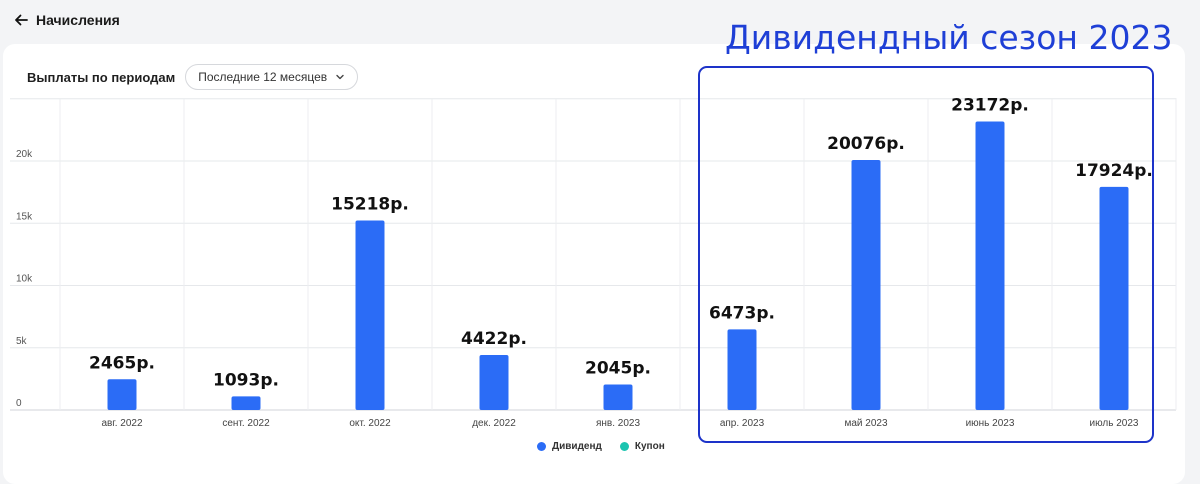 This screenshot has width=1200, height=484. What do you see at coordinates (1114, 171) in the screenshot?
I see `bar-data-label: 17924р.` at bounding box center [1114, 171].